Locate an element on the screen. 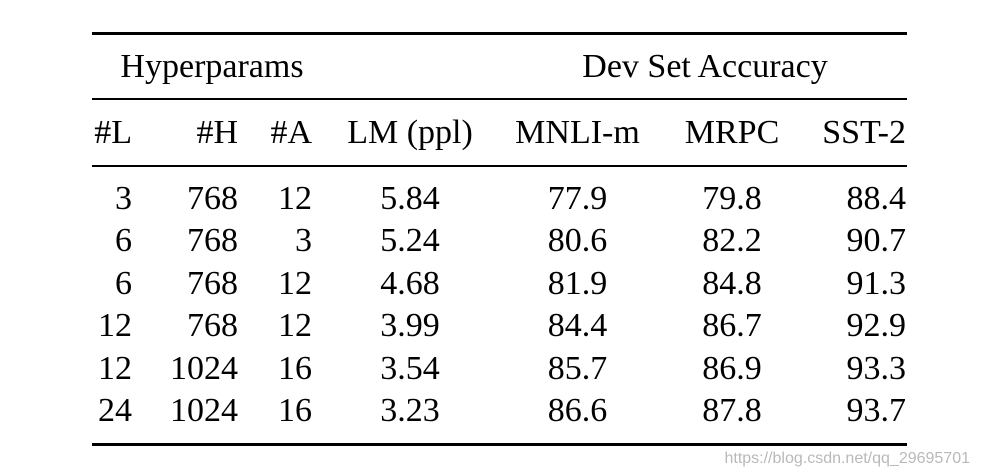 The width and height of the screenshot is (992, 476). table-cell: 87.8 is located at coordinates (732, 410).